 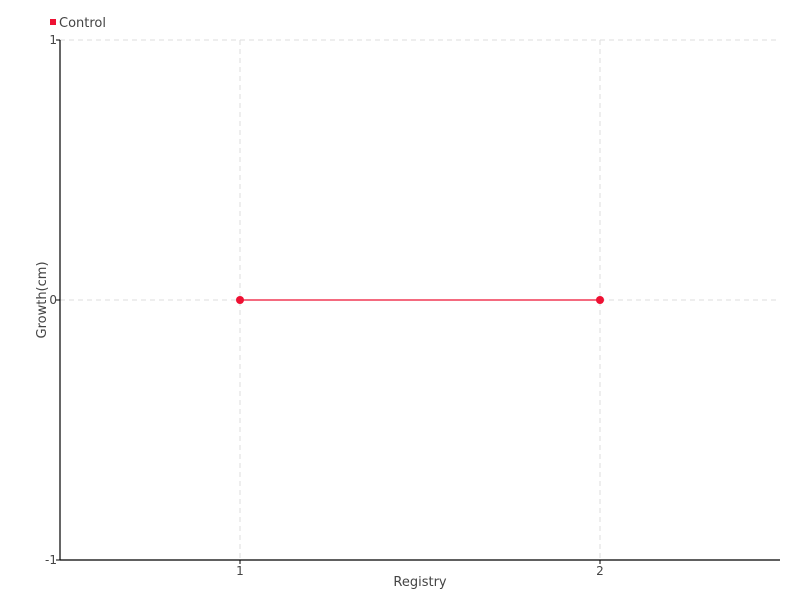 I want to click on y-tick-label: 0, so click(x=53, y=300).